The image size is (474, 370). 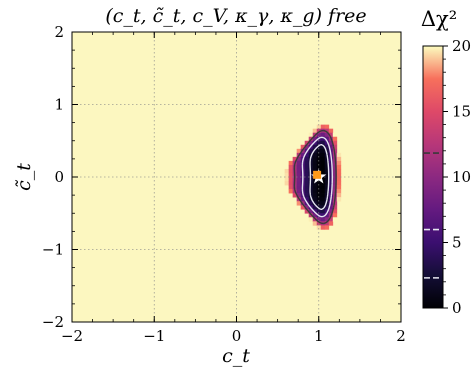 What do you see at coordinates (461, 177) in the screenshot?
I see `colorbar-tick-label: 10` at bounding box center [461, 177].